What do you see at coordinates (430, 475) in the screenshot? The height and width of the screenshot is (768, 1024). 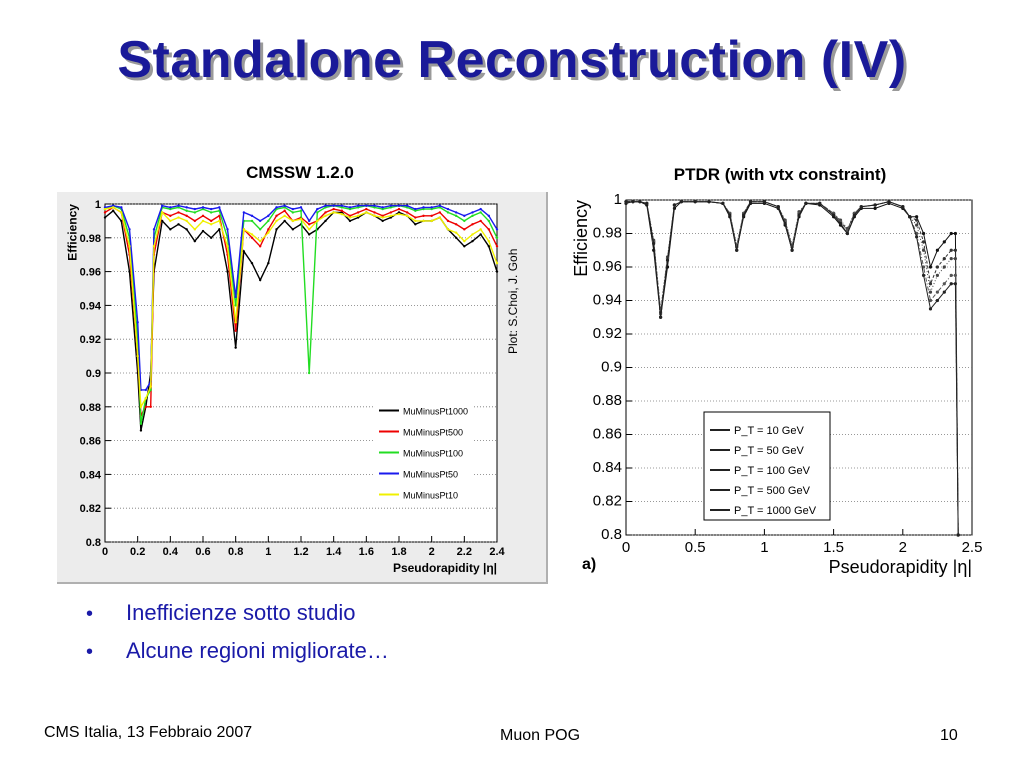 I see `legend-label: MuMinusPt50` at bounding box center [430, 475].